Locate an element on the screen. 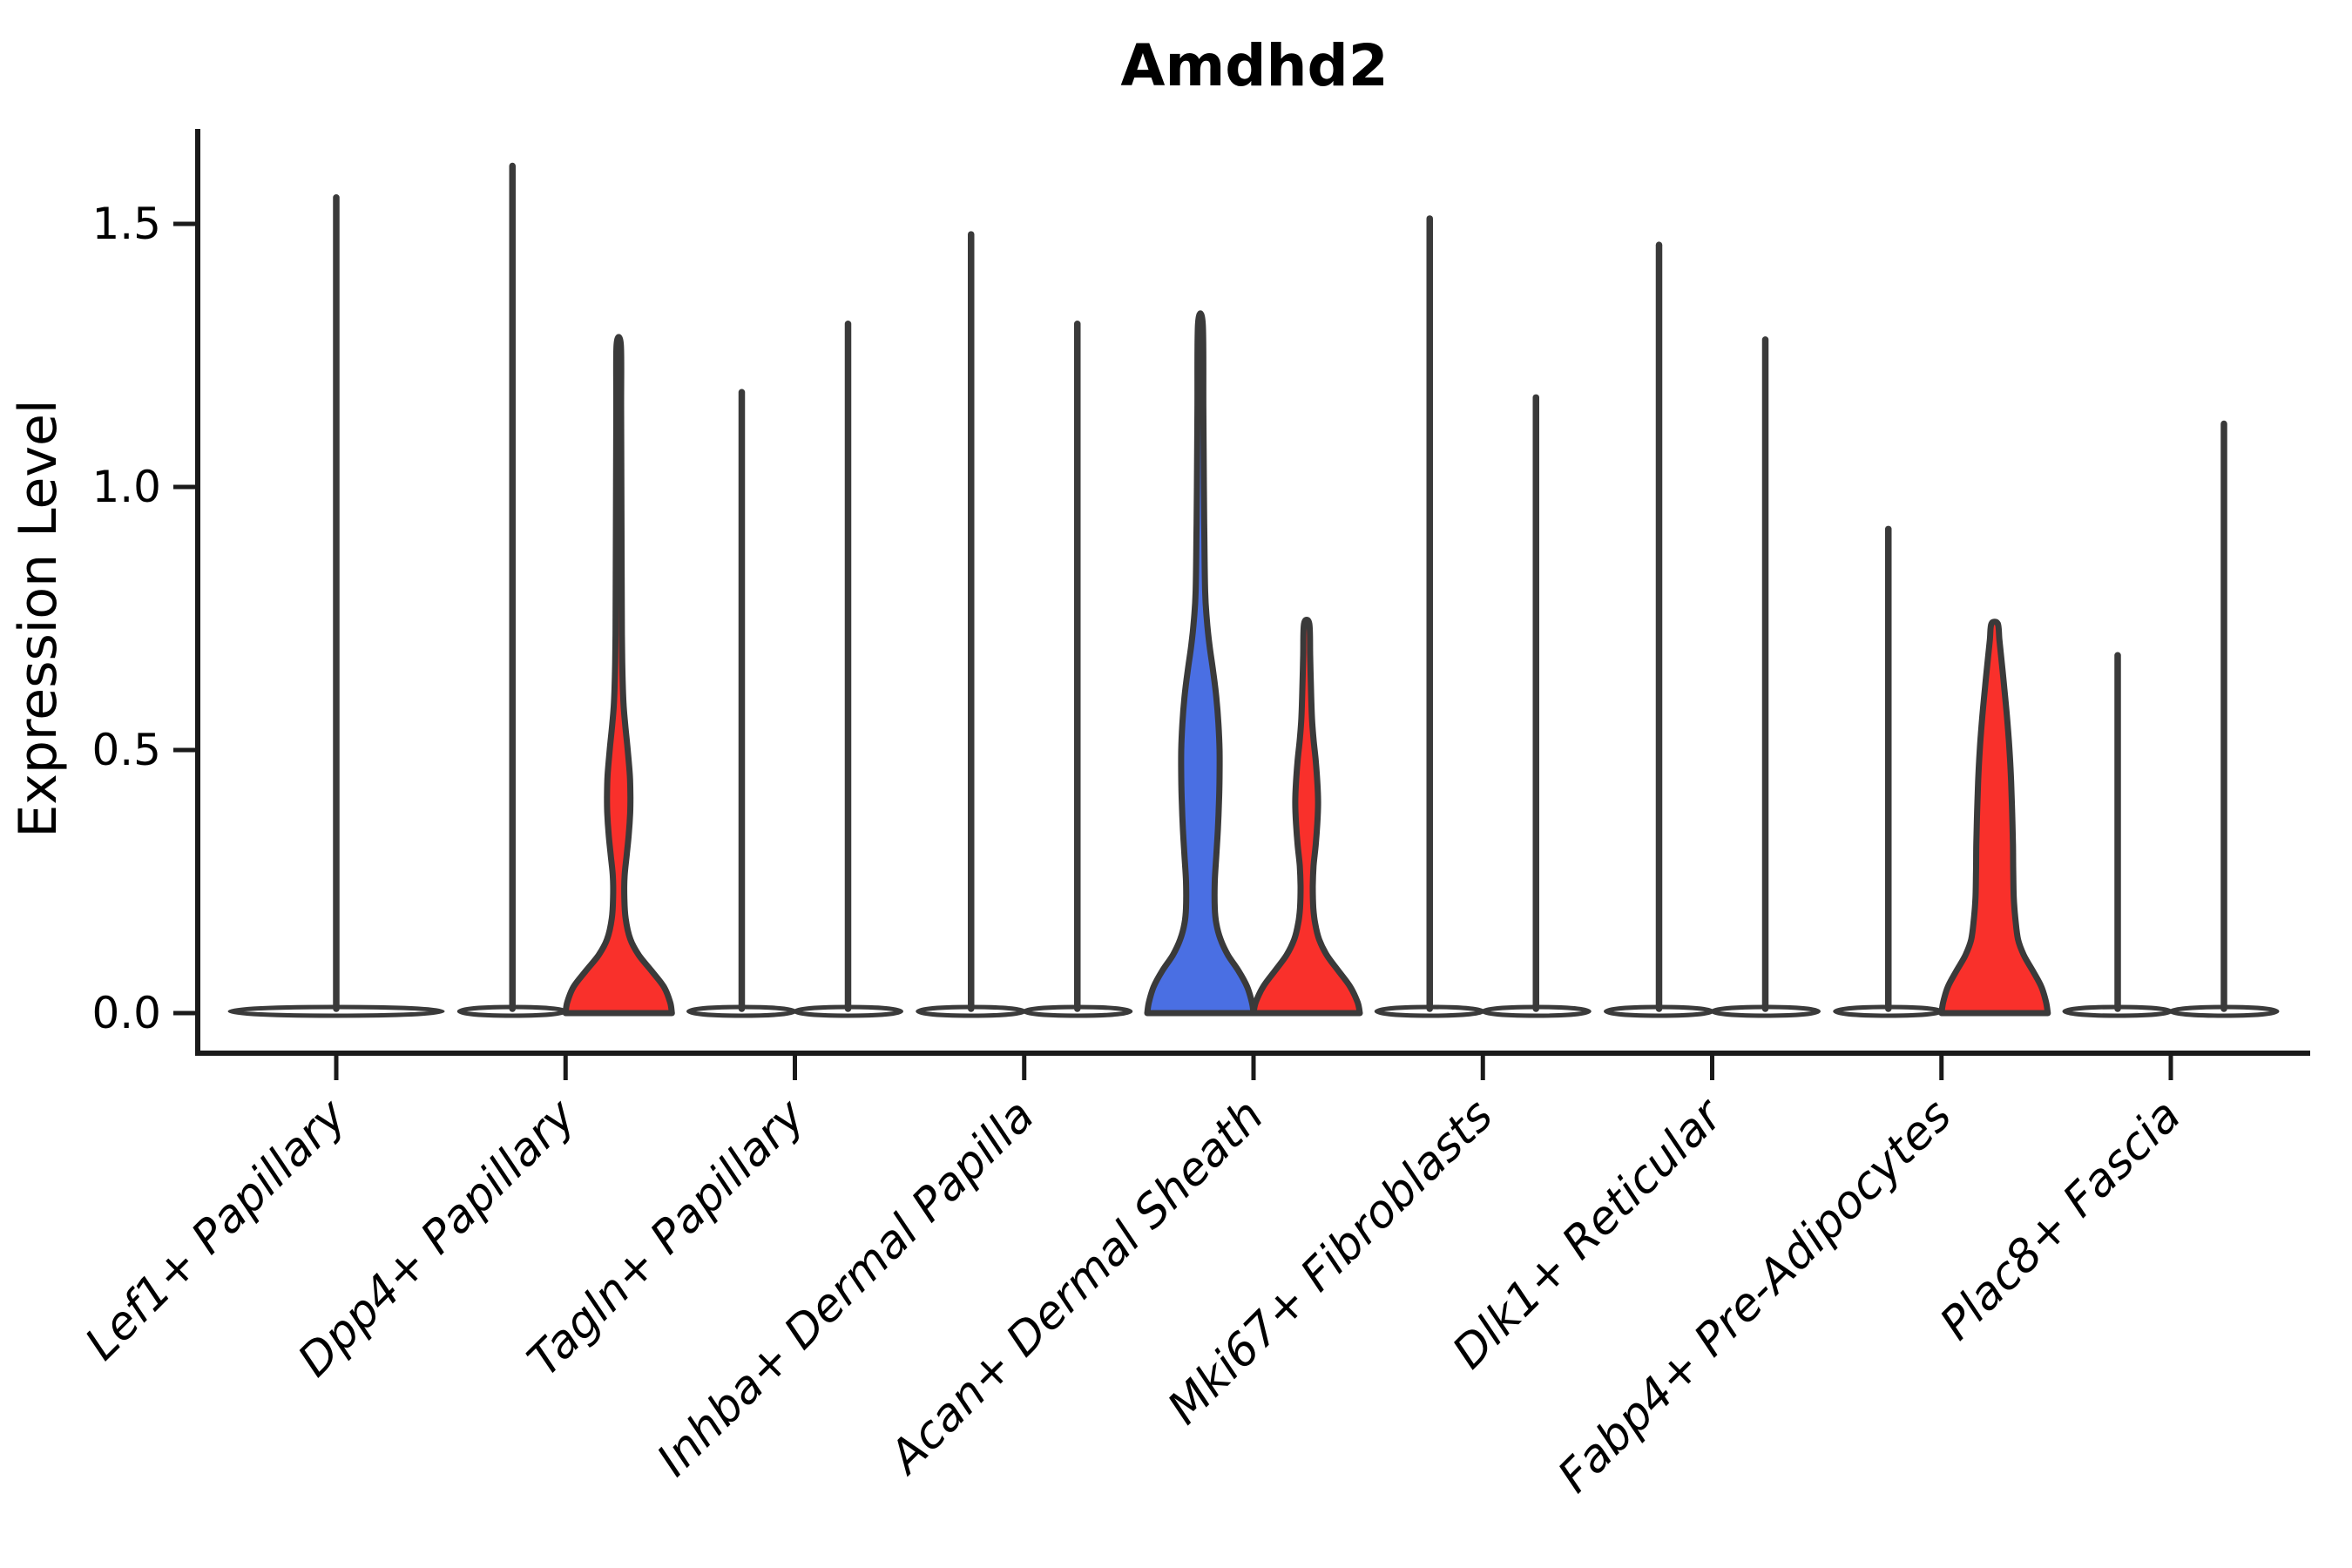 Image resolution: width=2352 pixels, height=1568 pixels. x-tick-label: Plac8+ Fascia is located at coordinates (2060, 1220).